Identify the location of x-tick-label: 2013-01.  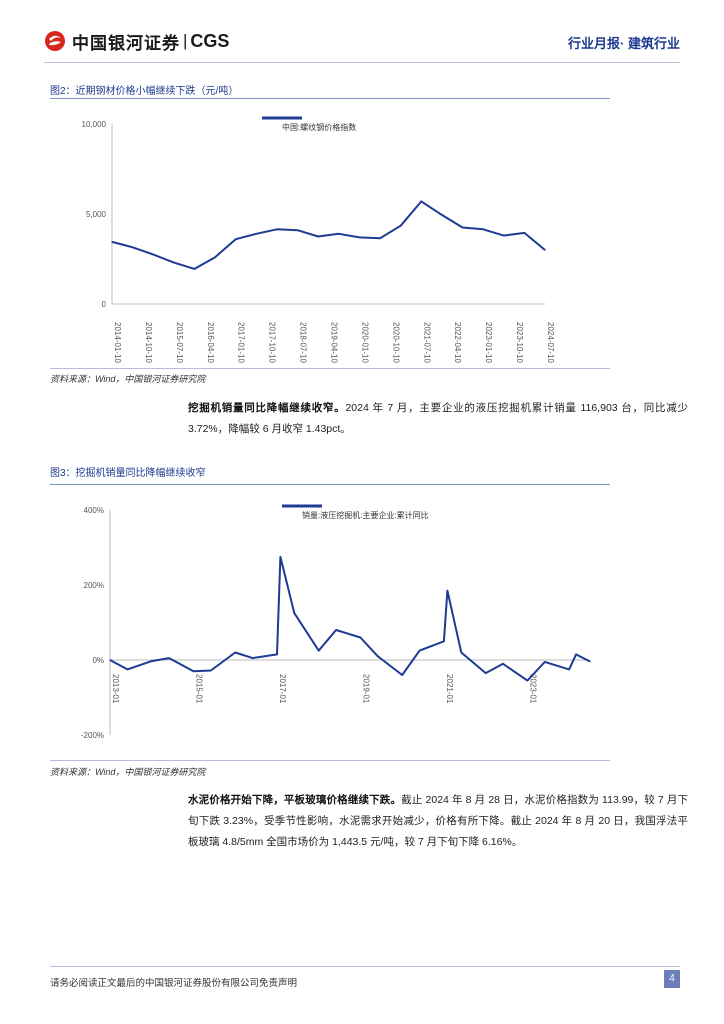
(115, 689).